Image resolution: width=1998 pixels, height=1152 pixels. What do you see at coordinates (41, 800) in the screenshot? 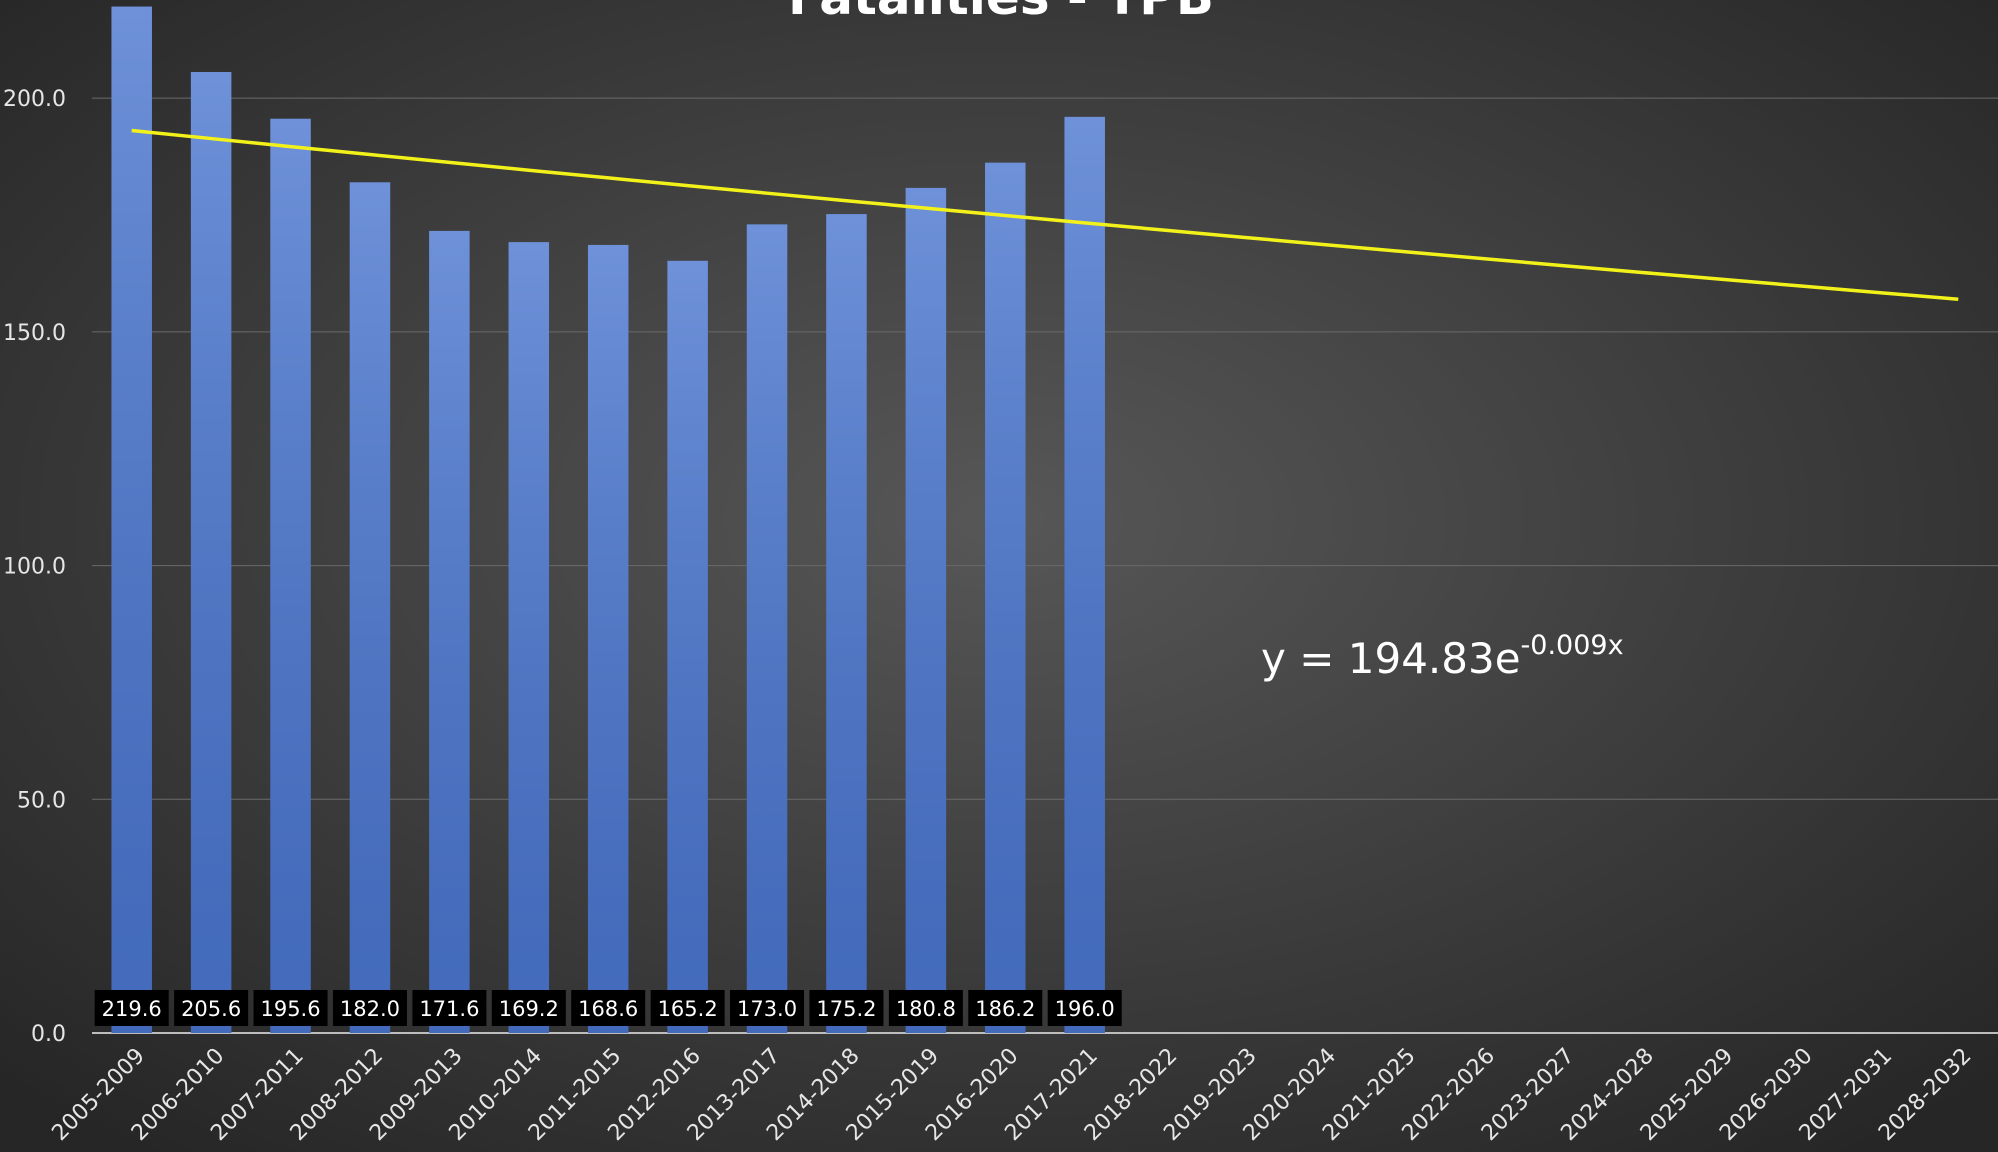
I see `y-tick-label: 50.0` at bounding box center [41, 800].